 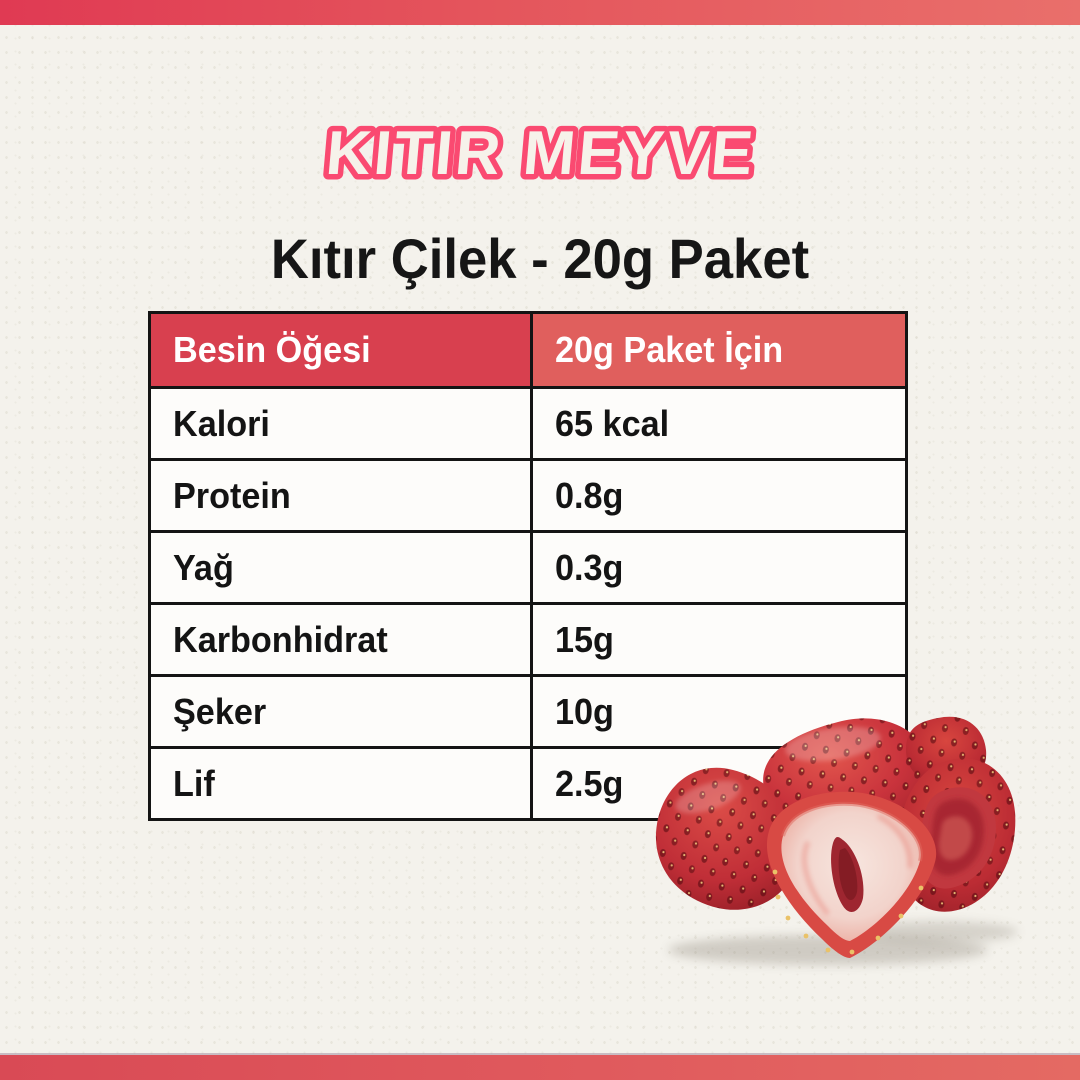 I want to click on strawberries-image, so click(x=838, y=837).